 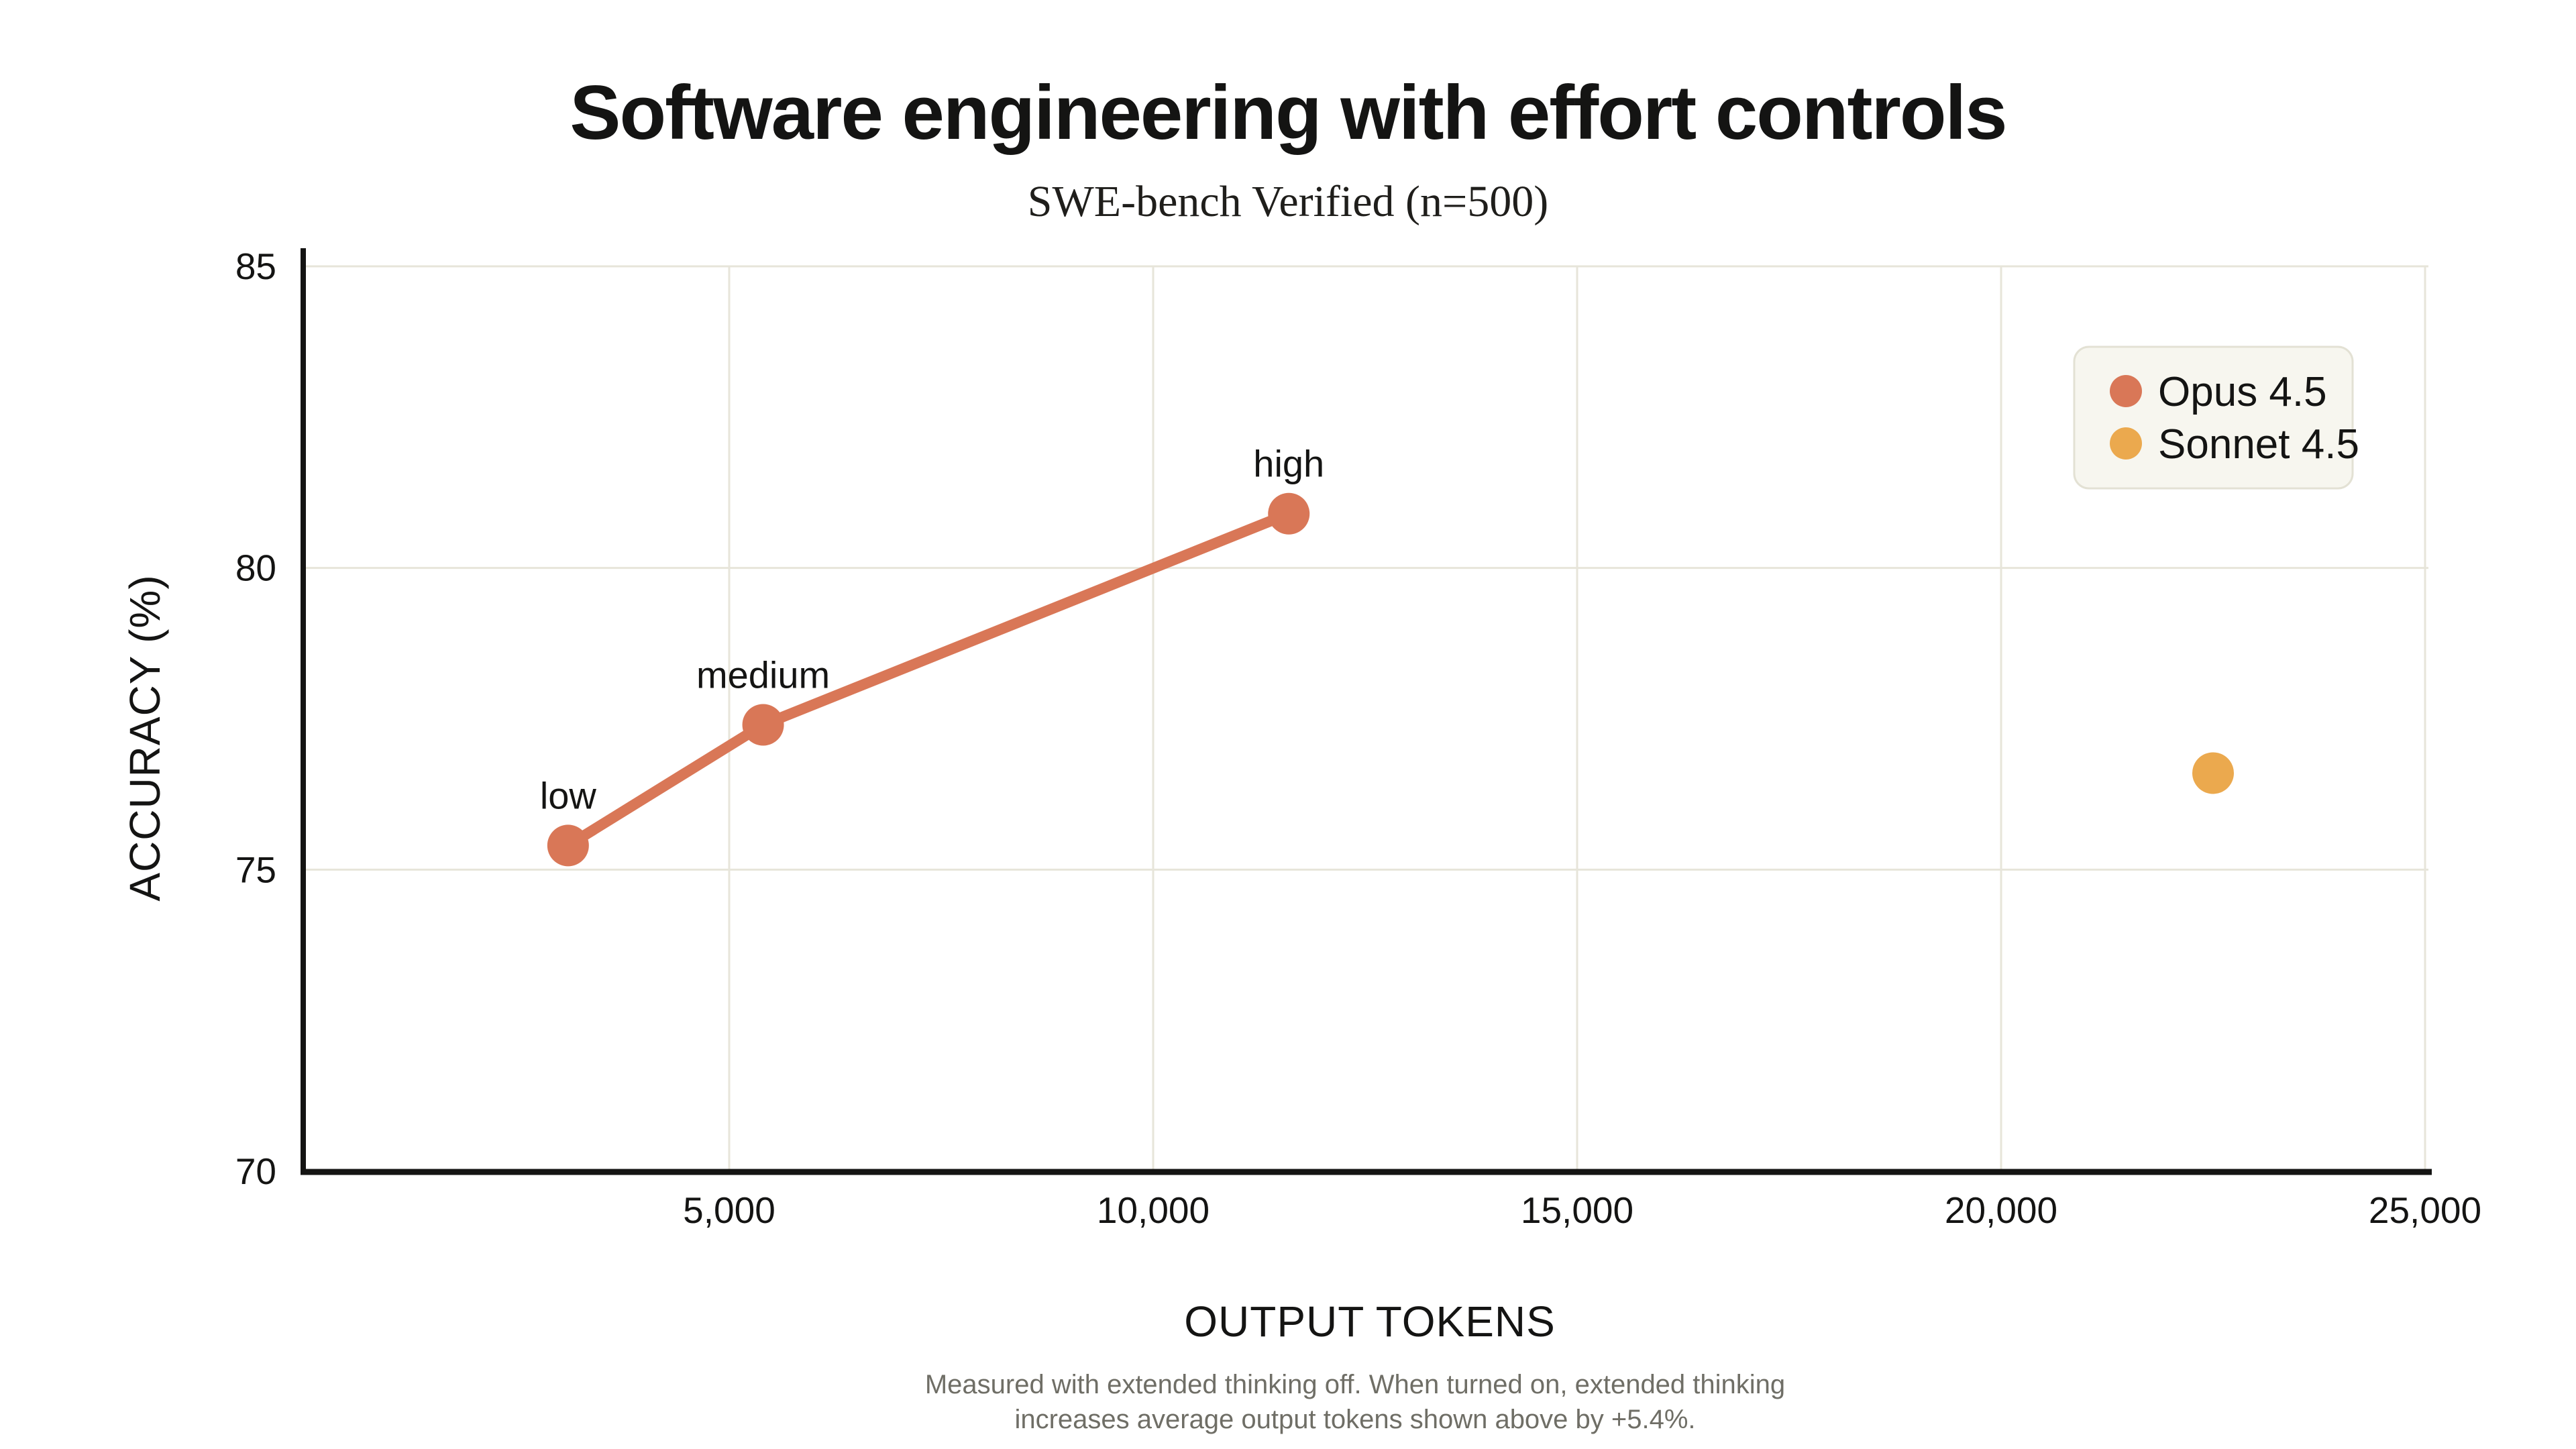 What do you see at coordinates (2258, 444) in the screenshot?
I see `legend-label: Sonnet 4.5` at bounding box center [2258, 444].